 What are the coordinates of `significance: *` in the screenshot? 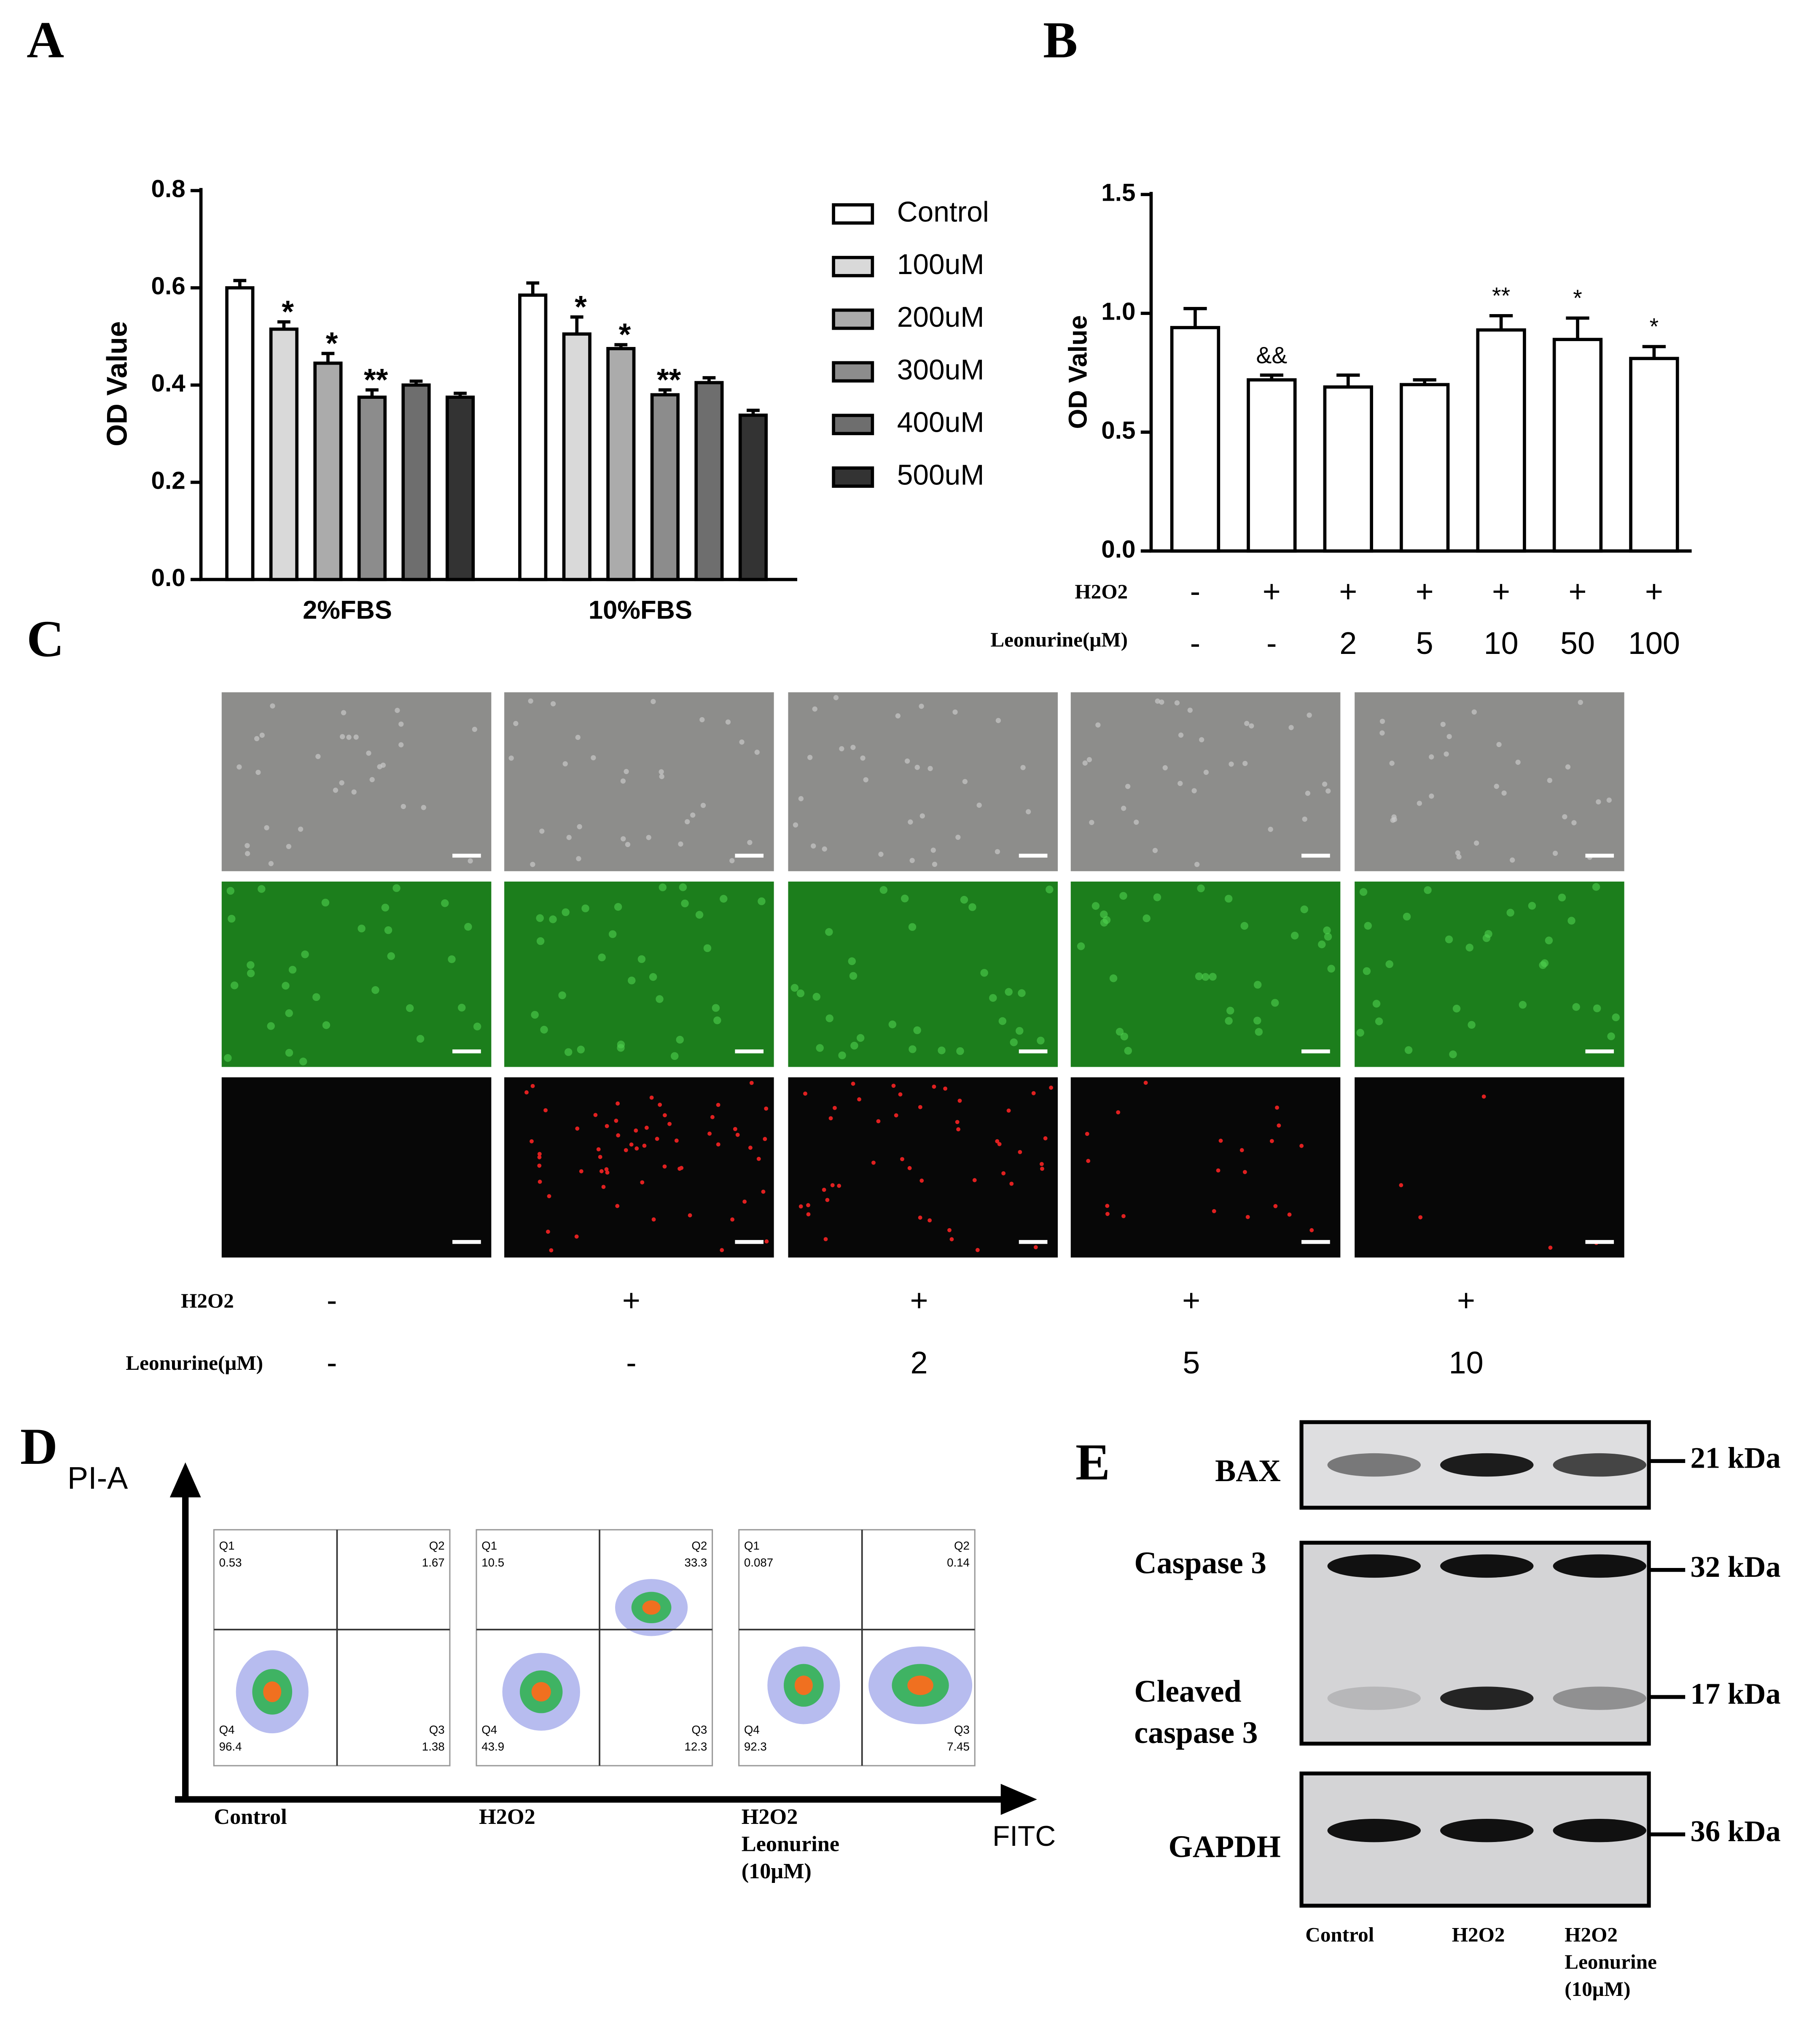 It's located at (581, 306).